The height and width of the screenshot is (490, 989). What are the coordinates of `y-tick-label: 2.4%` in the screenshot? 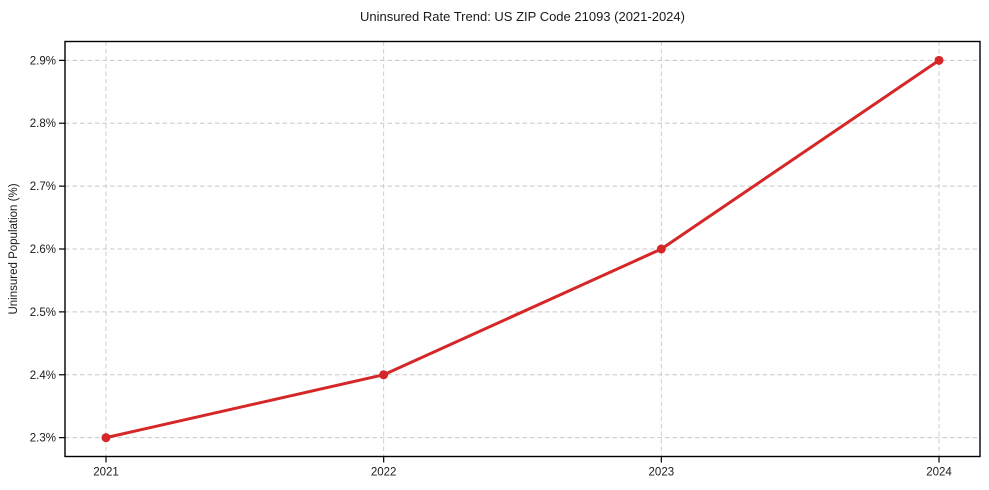 It's located at (43, 376).